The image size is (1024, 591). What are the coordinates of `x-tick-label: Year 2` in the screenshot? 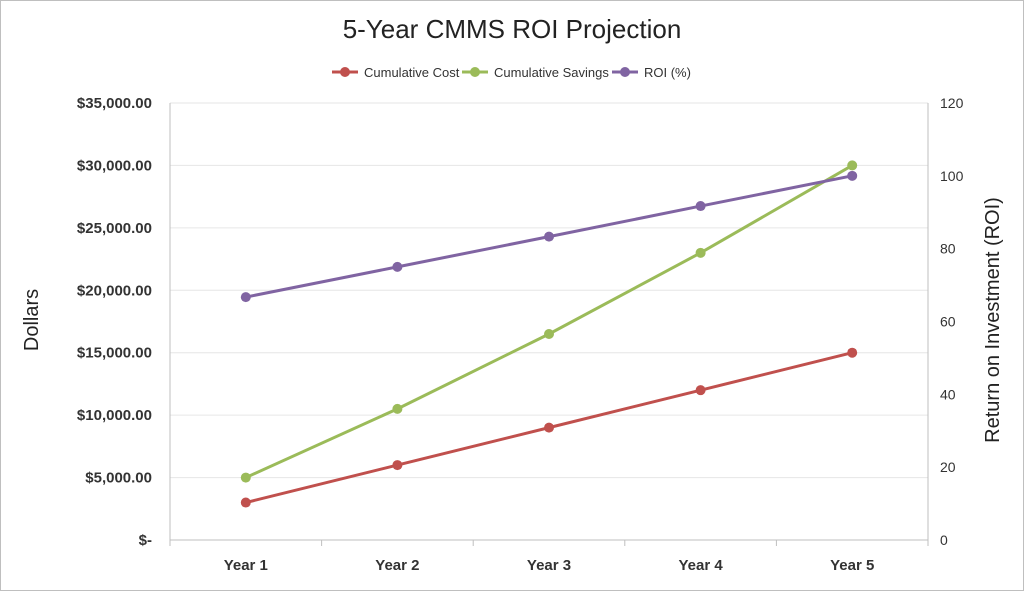 It's located at (397, 565).